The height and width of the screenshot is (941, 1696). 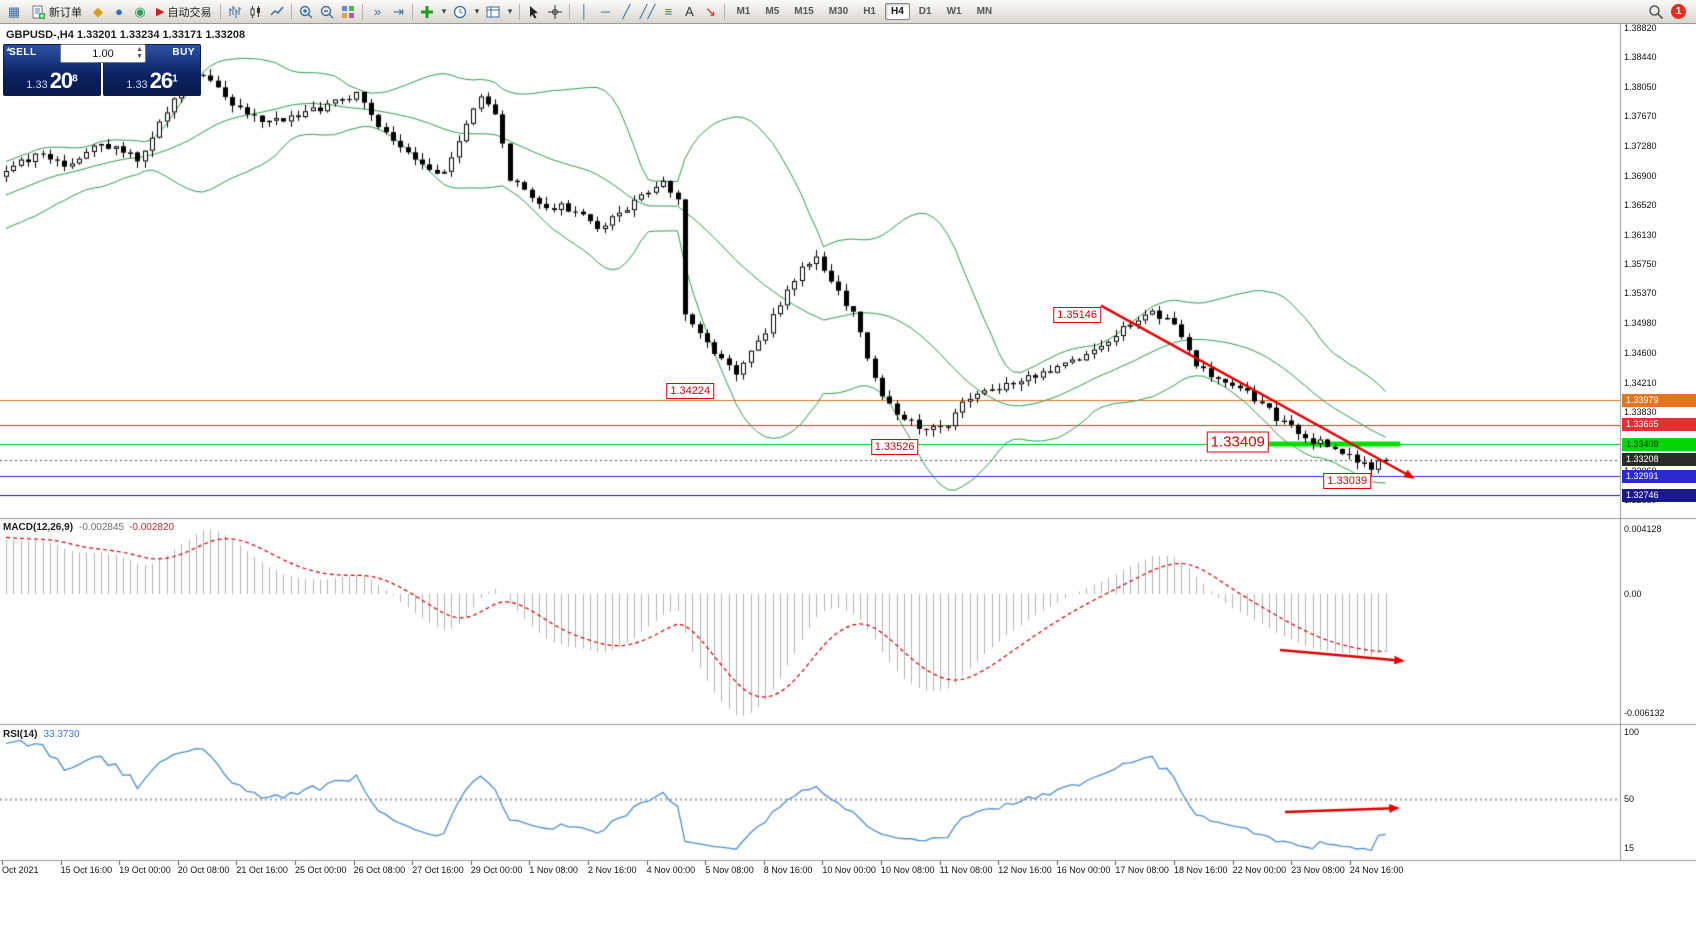 What do you see at coordinates (772, 11) in the screenshot?
I see `timeframe-m5-button: M5` at bounding box center [772, 11].